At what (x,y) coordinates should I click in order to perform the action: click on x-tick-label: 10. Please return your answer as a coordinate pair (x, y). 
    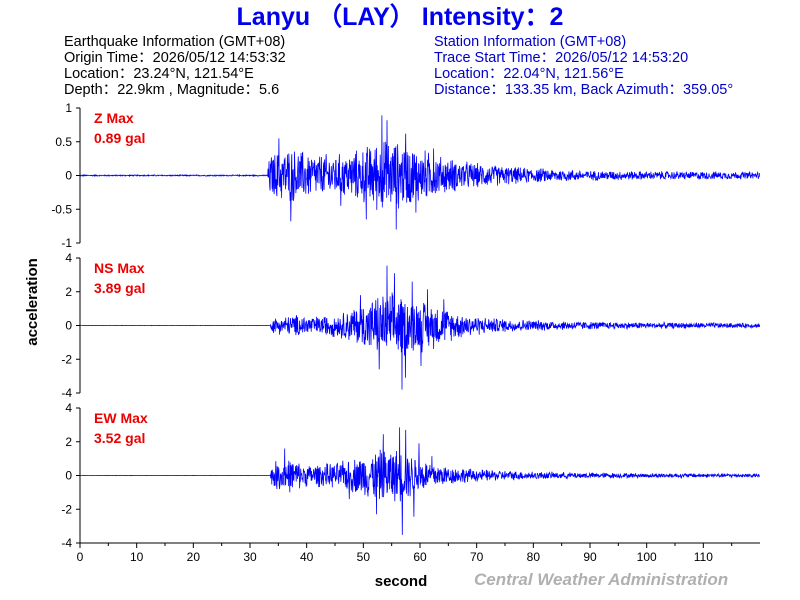
    Looking at the image, I should click on (137, 557).